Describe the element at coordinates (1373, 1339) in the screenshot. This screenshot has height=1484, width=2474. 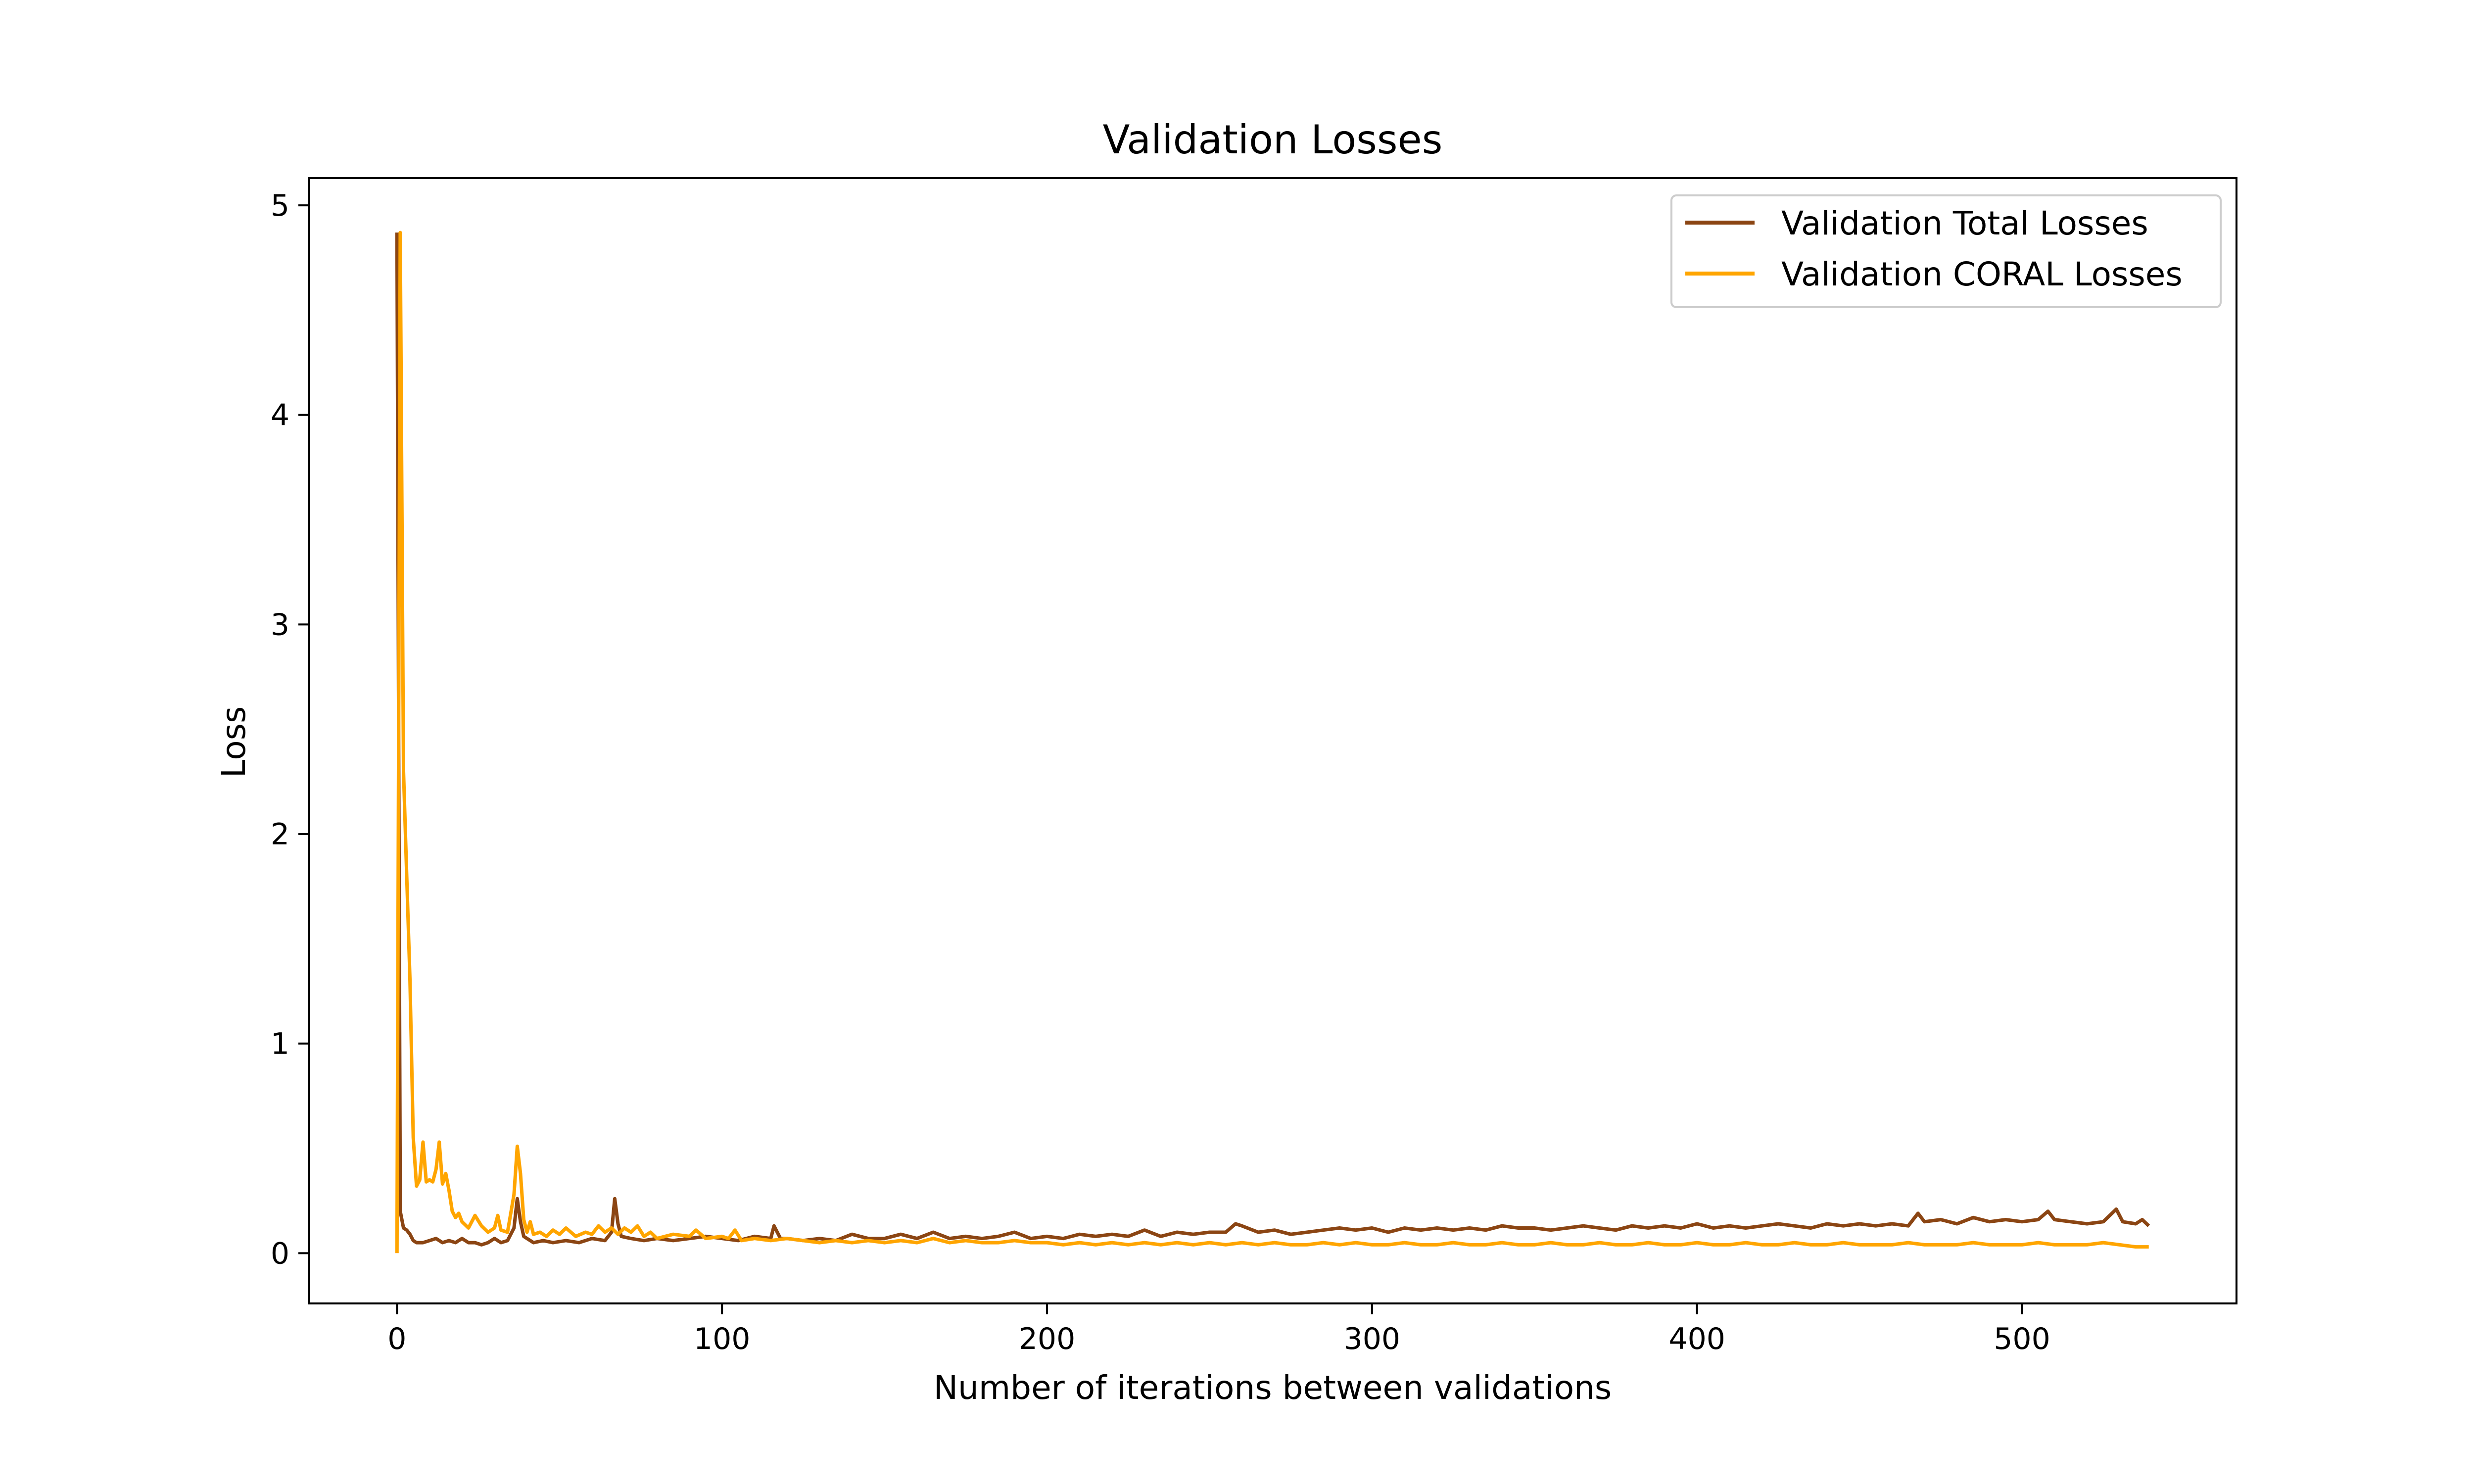
I see `x-tick-label: 300` at that location.